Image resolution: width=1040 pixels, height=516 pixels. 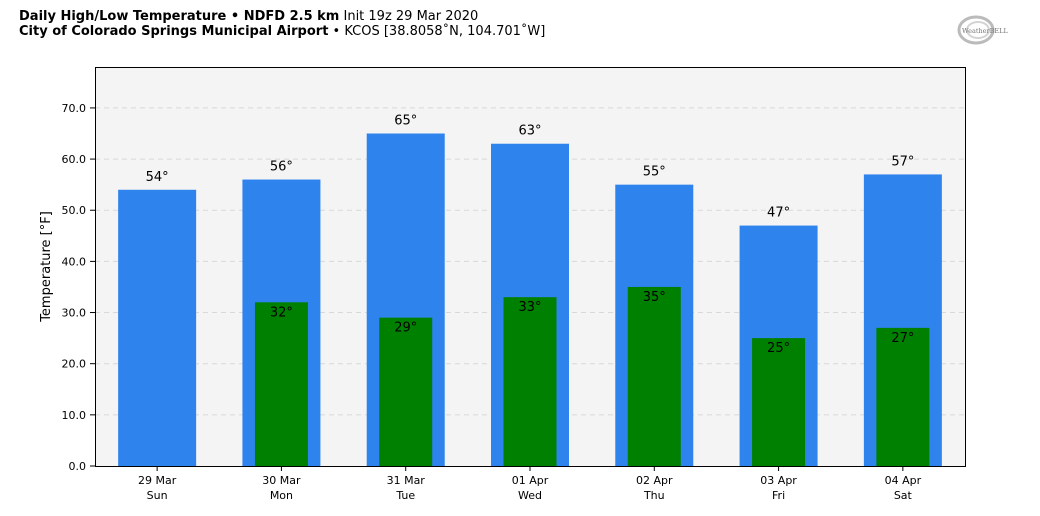 What do you see at coordinates (529, 131) in the screenshot?
I see `high-label: 63°` at bounding box center [529, 131].